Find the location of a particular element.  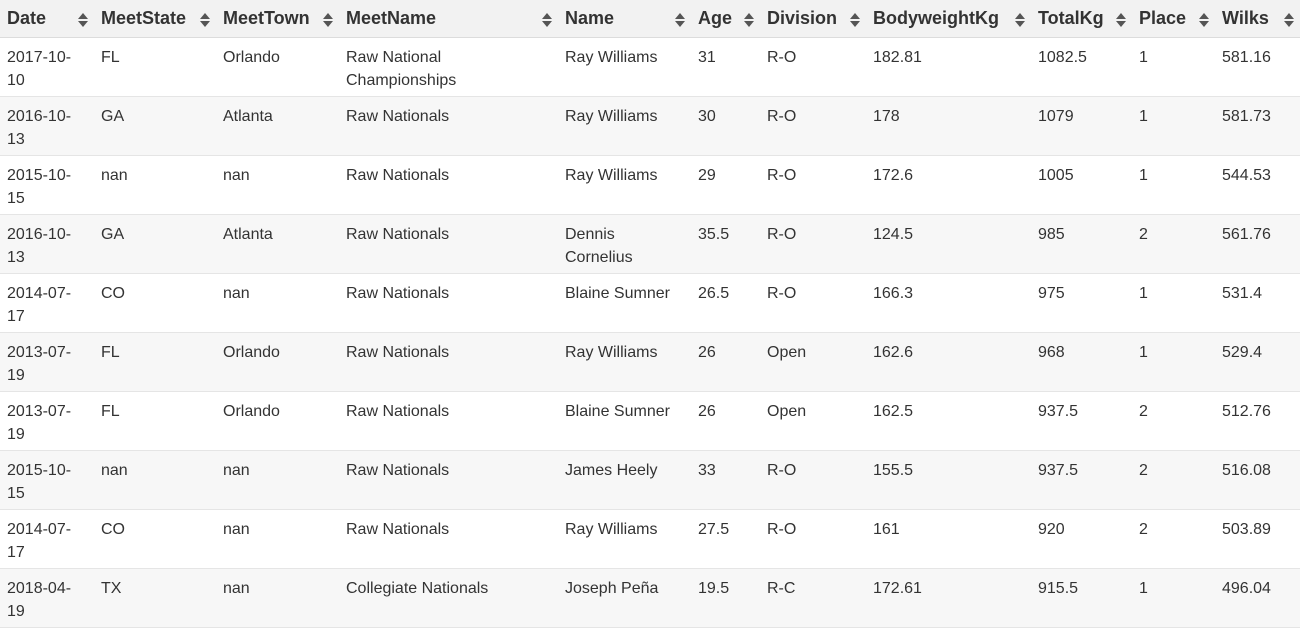

column-header-label: BodyweightKg is located at coordinates (936, 18).